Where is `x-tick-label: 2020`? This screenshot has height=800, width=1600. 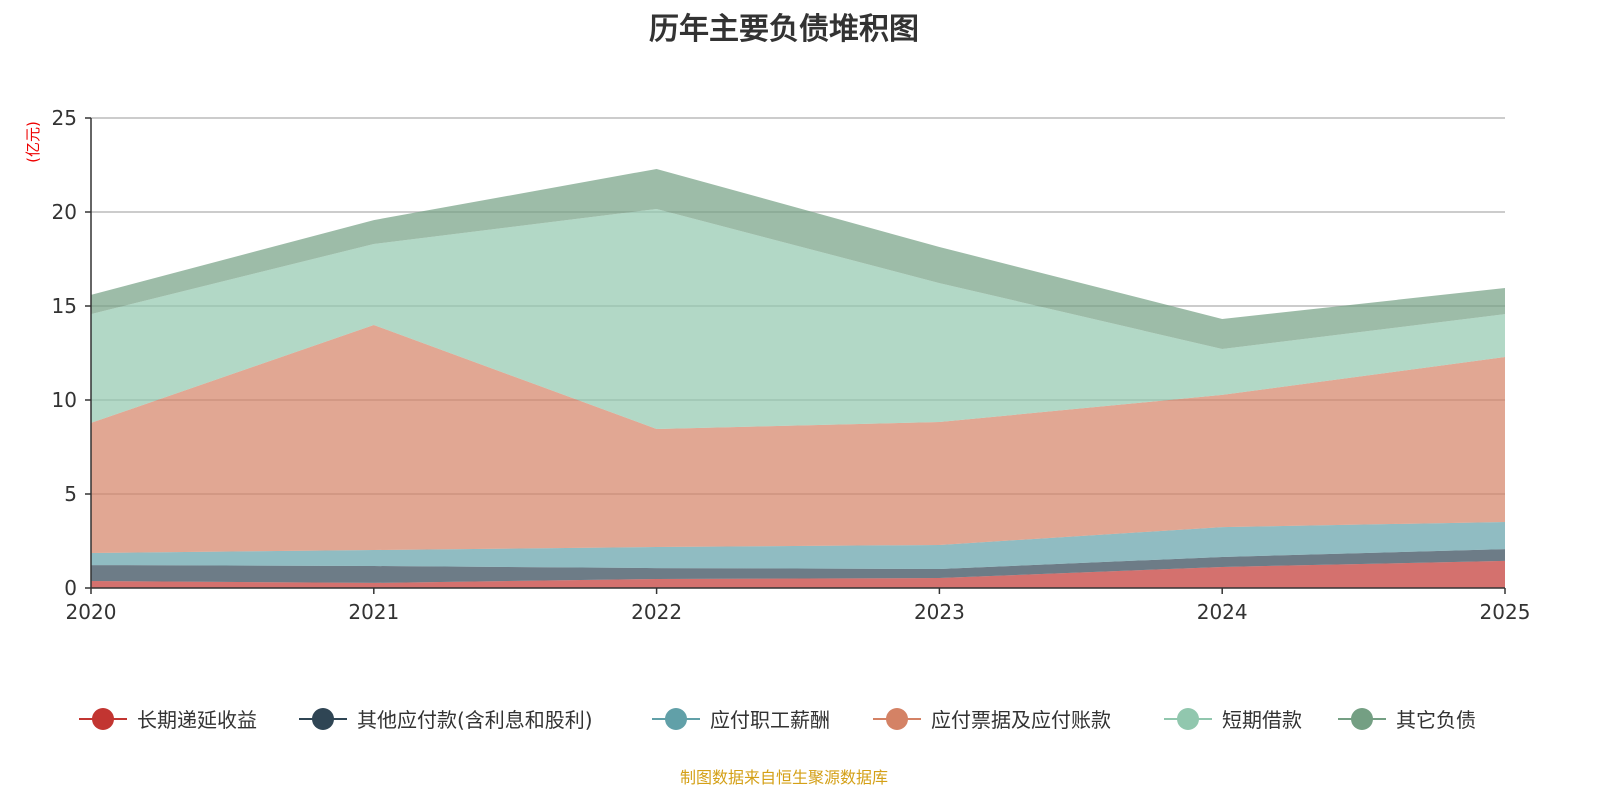 x-tick-label: 2020 is located at coordinates (91, 612).